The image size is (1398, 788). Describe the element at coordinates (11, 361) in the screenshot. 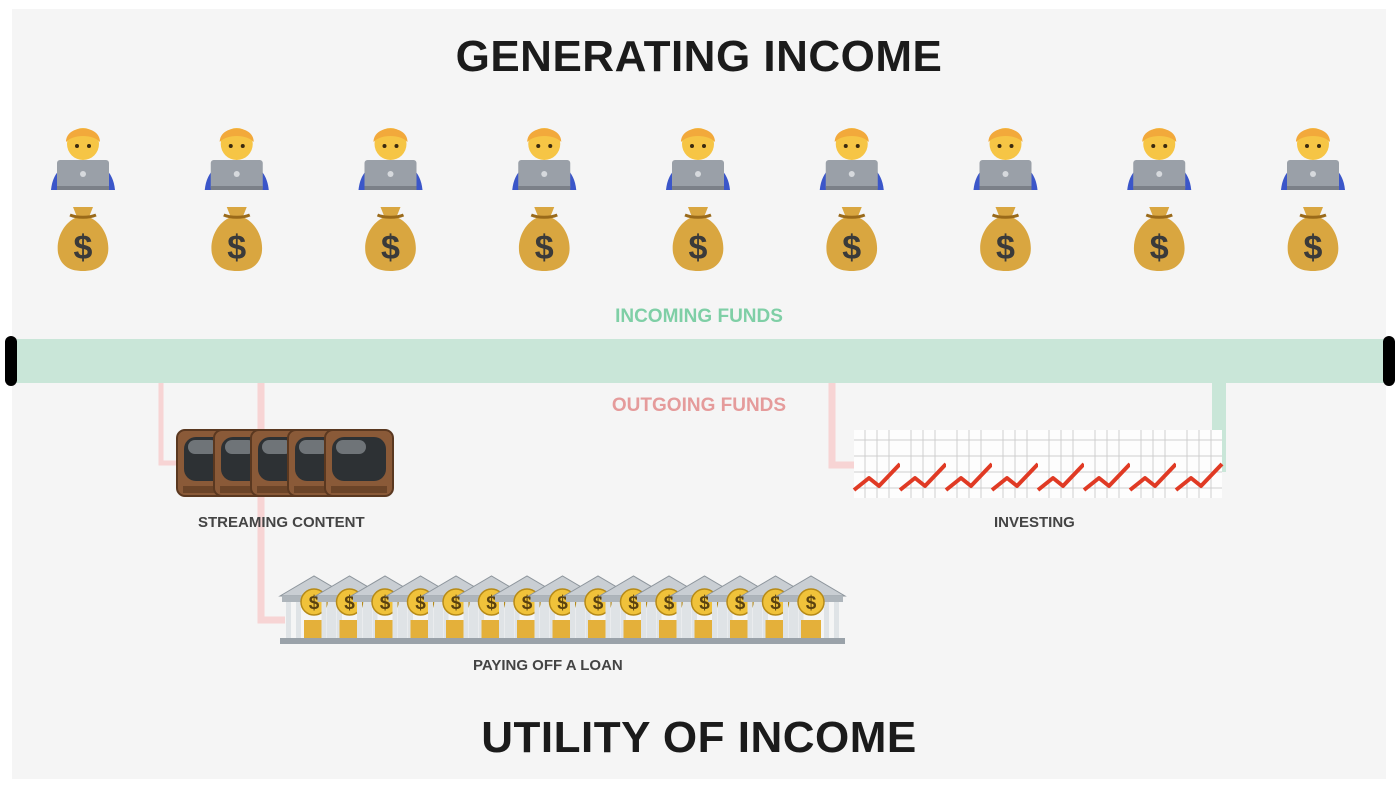

I see `band-left-cap` at that location.